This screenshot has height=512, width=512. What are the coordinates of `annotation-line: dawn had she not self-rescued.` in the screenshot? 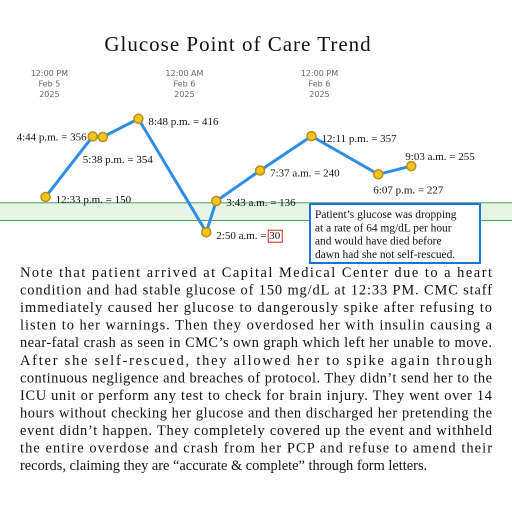 It's located at (385, 255).